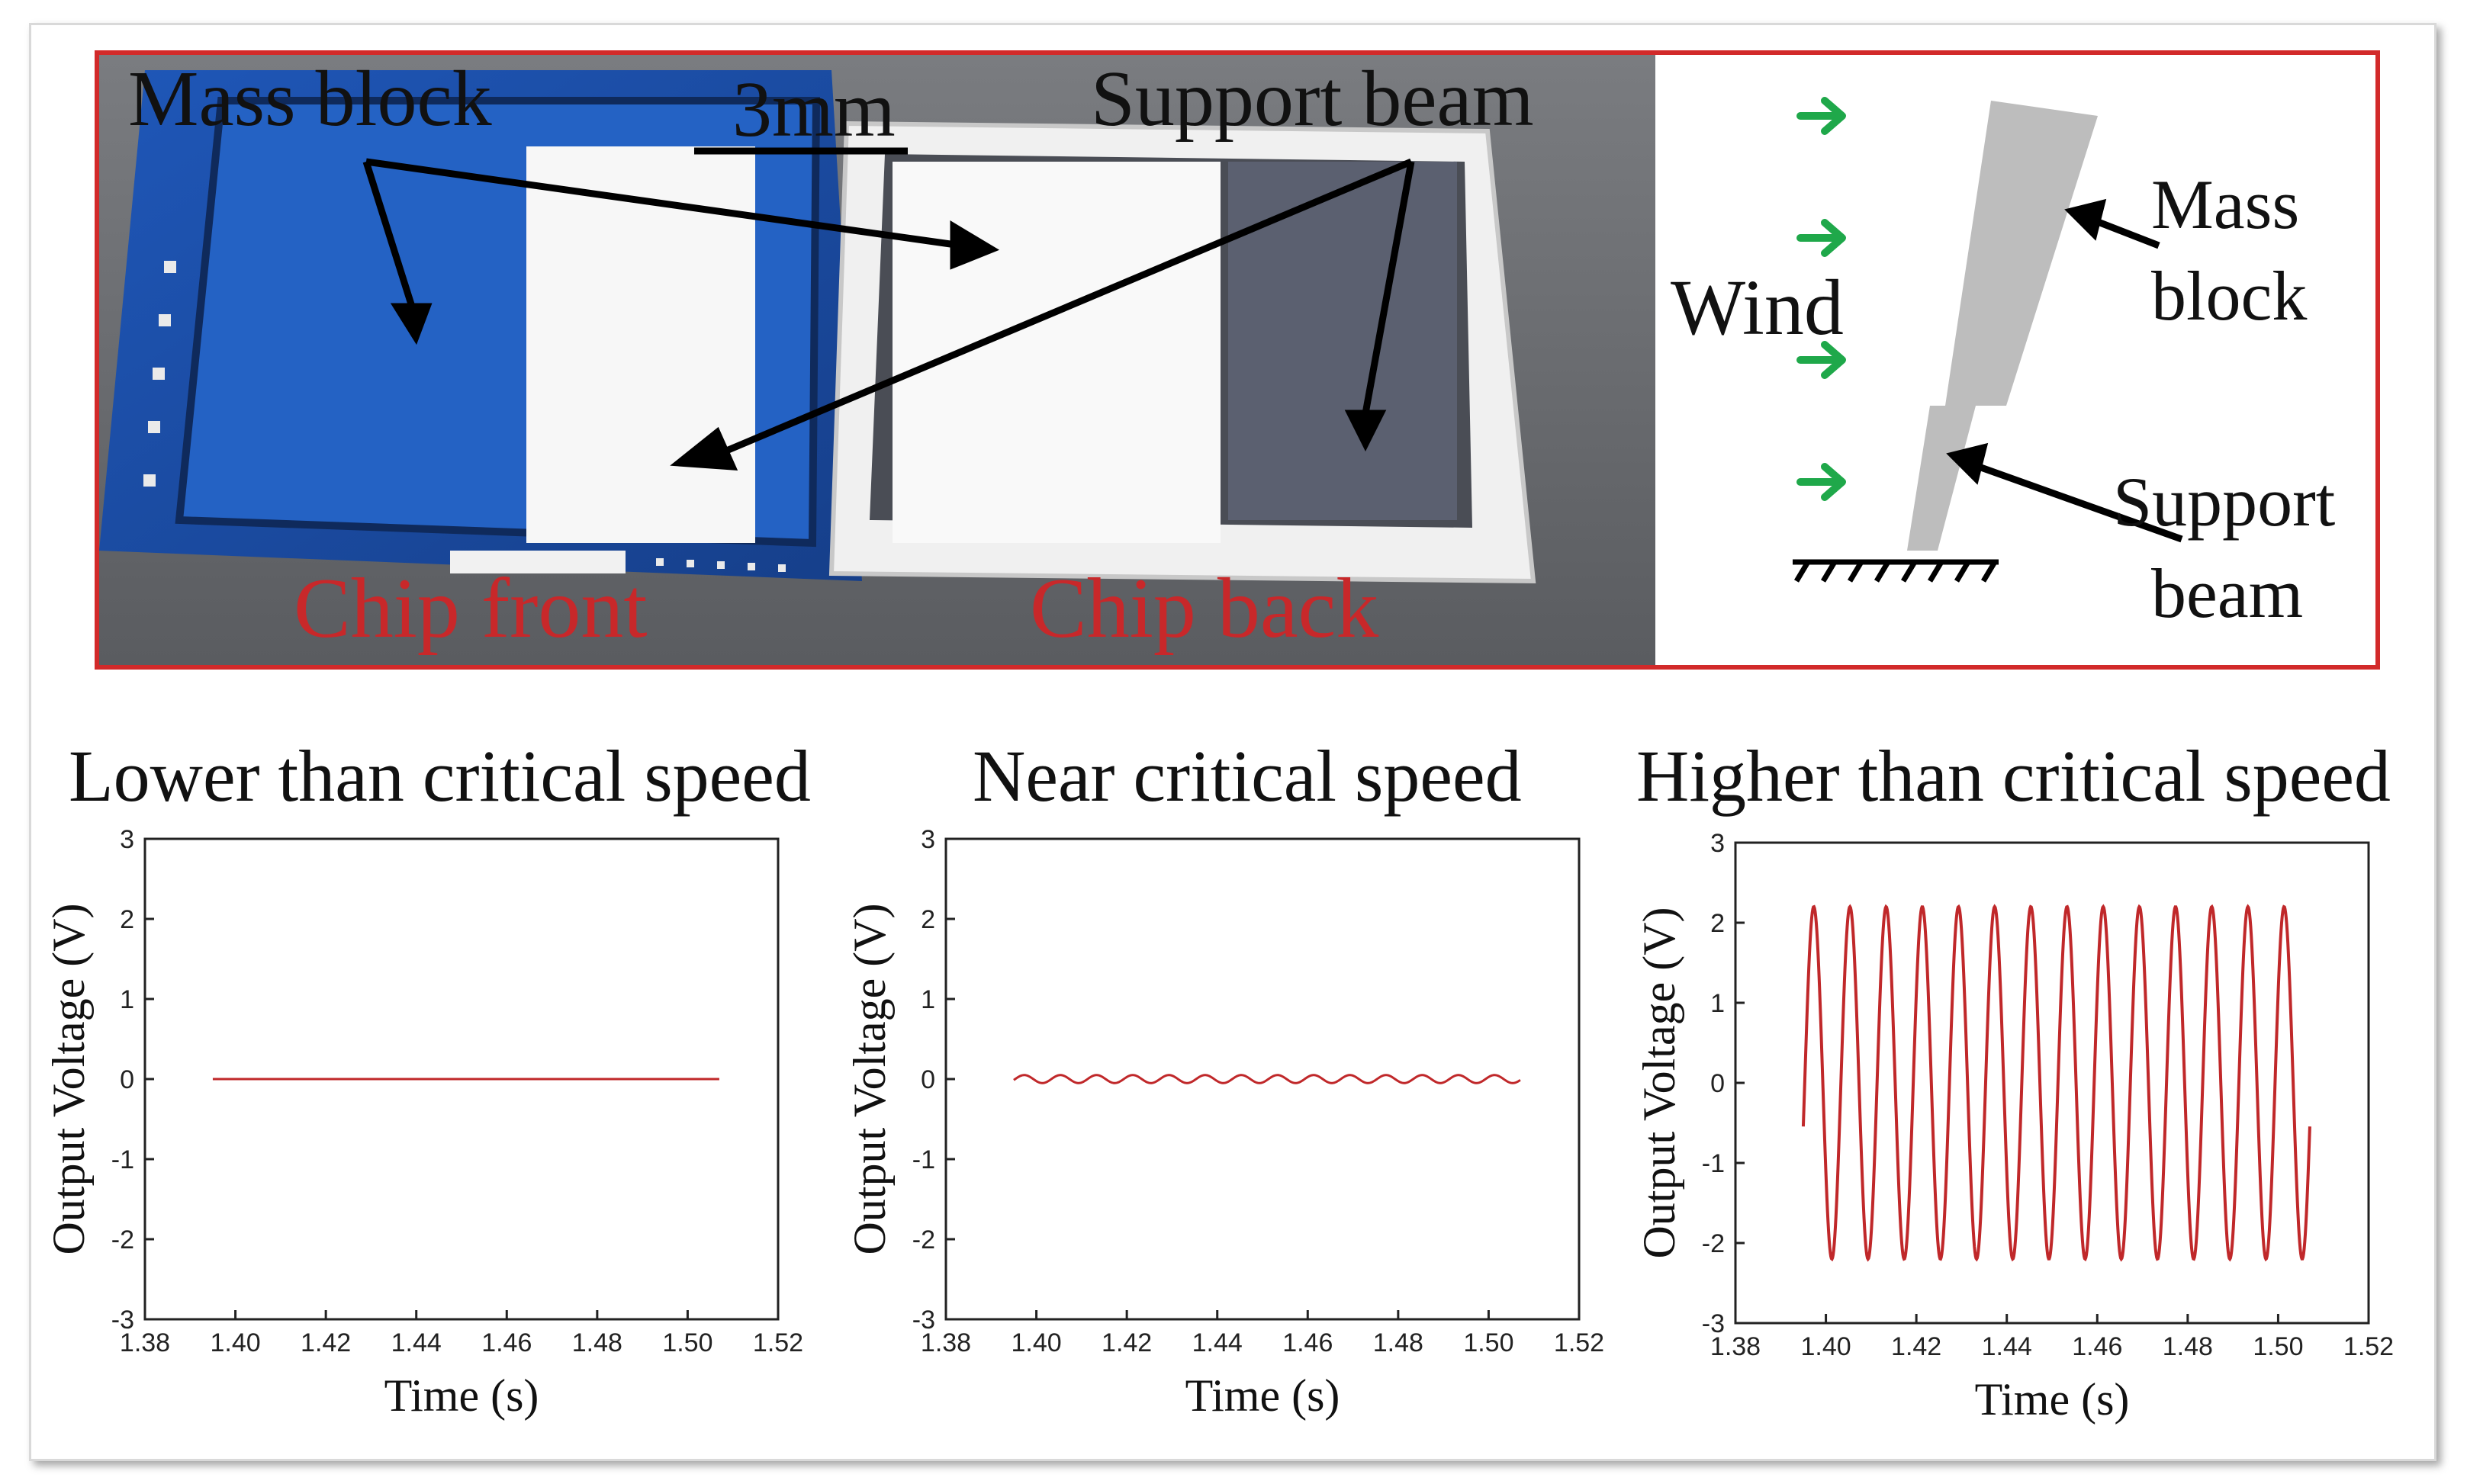  What do you see at coordinates (471, 609) in the screenshot?
I see `chip-front-label: Chip front` at bounding box center [471, 609].